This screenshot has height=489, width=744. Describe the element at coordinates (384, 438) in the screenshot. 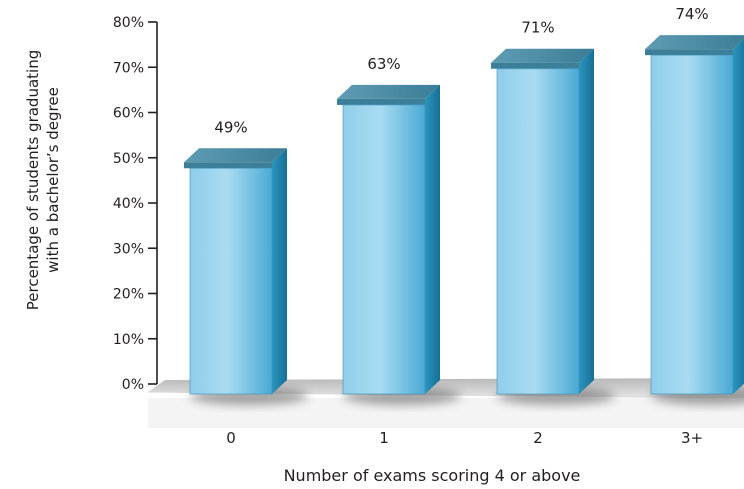

I see `x-tick-label: 1` at that location.